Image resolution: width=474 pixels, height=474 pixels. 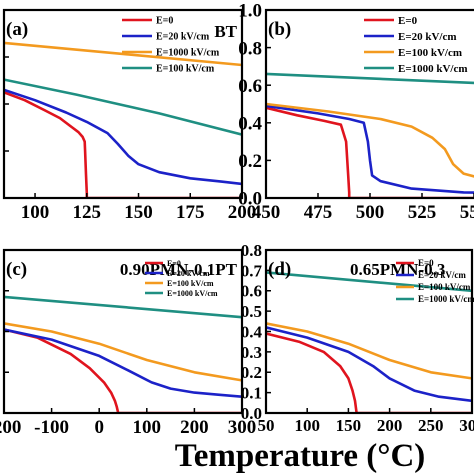 What do you see at coordinates (10, 427) in the screenshot?
I see `x-tick-label: -200` at bounding box center [10, 427].